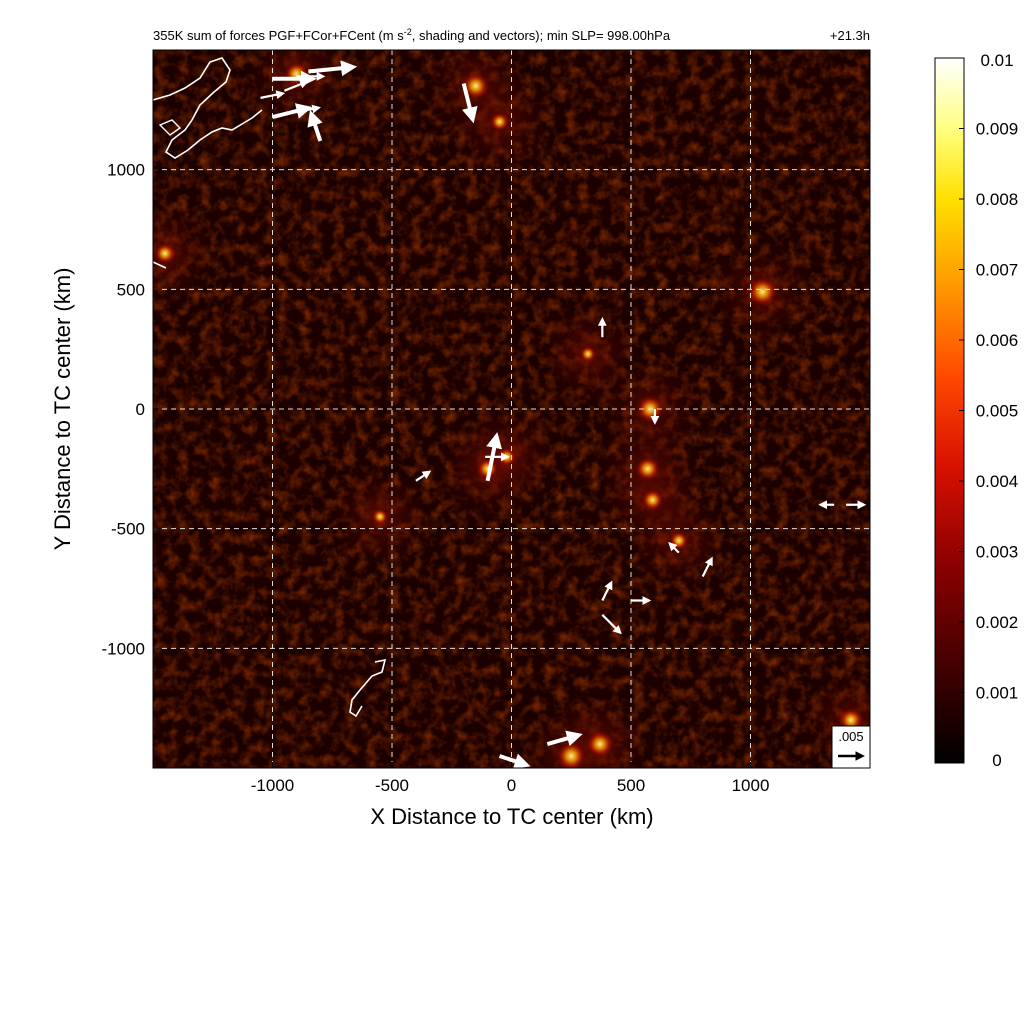 The image size is (1024, 1024). Describe the element at coordinates (751, 785) in the screenshot. I see `x-tick-label: 1000` at that location.